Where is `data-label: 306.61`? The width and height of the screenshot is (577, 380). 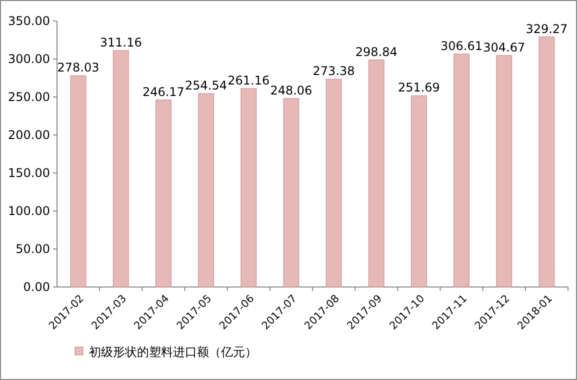 data-label: 306.61 is located at coordinates (461, 45).